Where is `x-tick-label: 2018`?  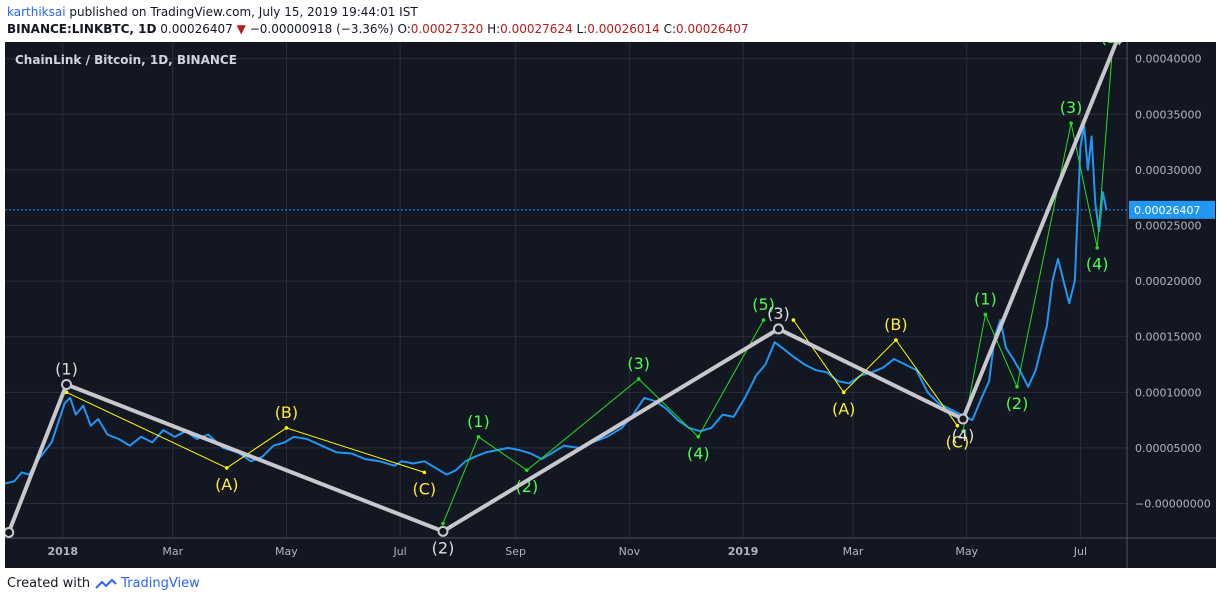 x-tick-label: 2018 is located at coordinates (62, 551).